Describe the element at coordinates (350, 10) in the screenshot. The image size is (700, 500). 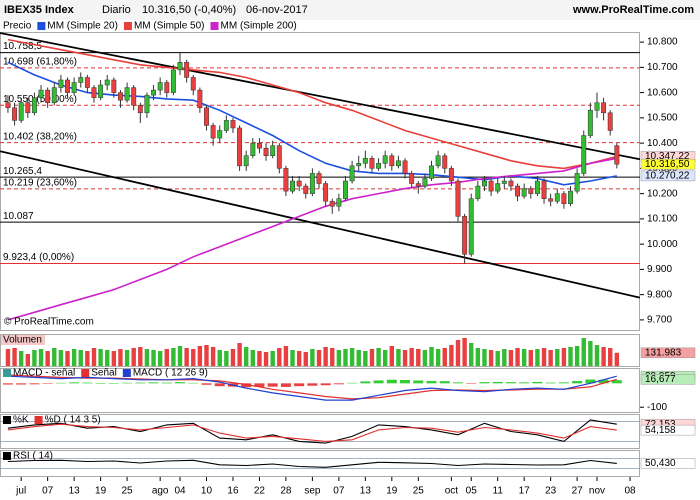
I see `header-bar` at that location.